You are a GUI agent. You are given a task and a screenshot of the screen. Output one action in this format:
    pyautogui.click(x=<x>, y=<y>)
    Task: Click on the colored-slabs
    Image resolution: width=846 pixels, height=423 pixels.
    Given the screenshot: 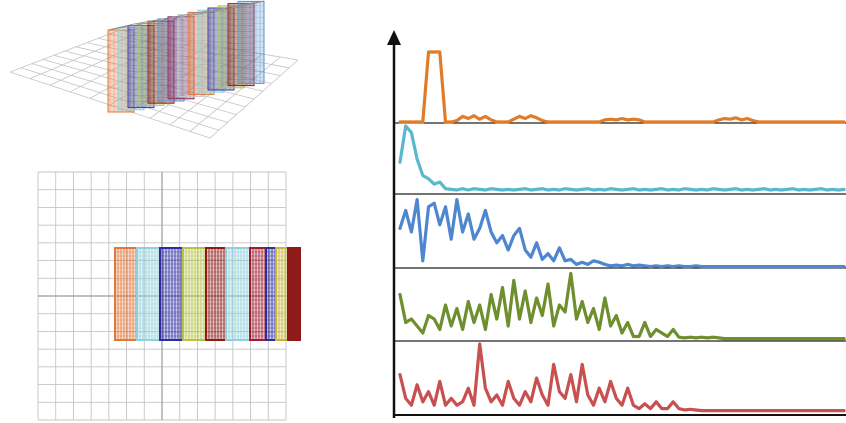 What is the action you would take?
    pyautogui.click(x=207, y=294)
    